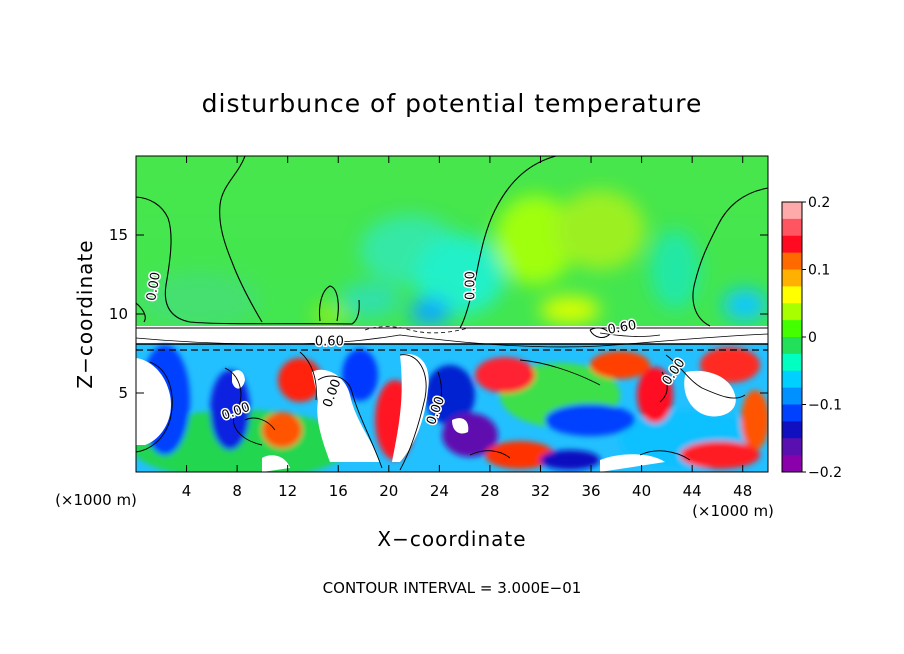 The width and height of the screenshot is (904, 654). I want to click on x-tick-label: 32, so click(540, 491).